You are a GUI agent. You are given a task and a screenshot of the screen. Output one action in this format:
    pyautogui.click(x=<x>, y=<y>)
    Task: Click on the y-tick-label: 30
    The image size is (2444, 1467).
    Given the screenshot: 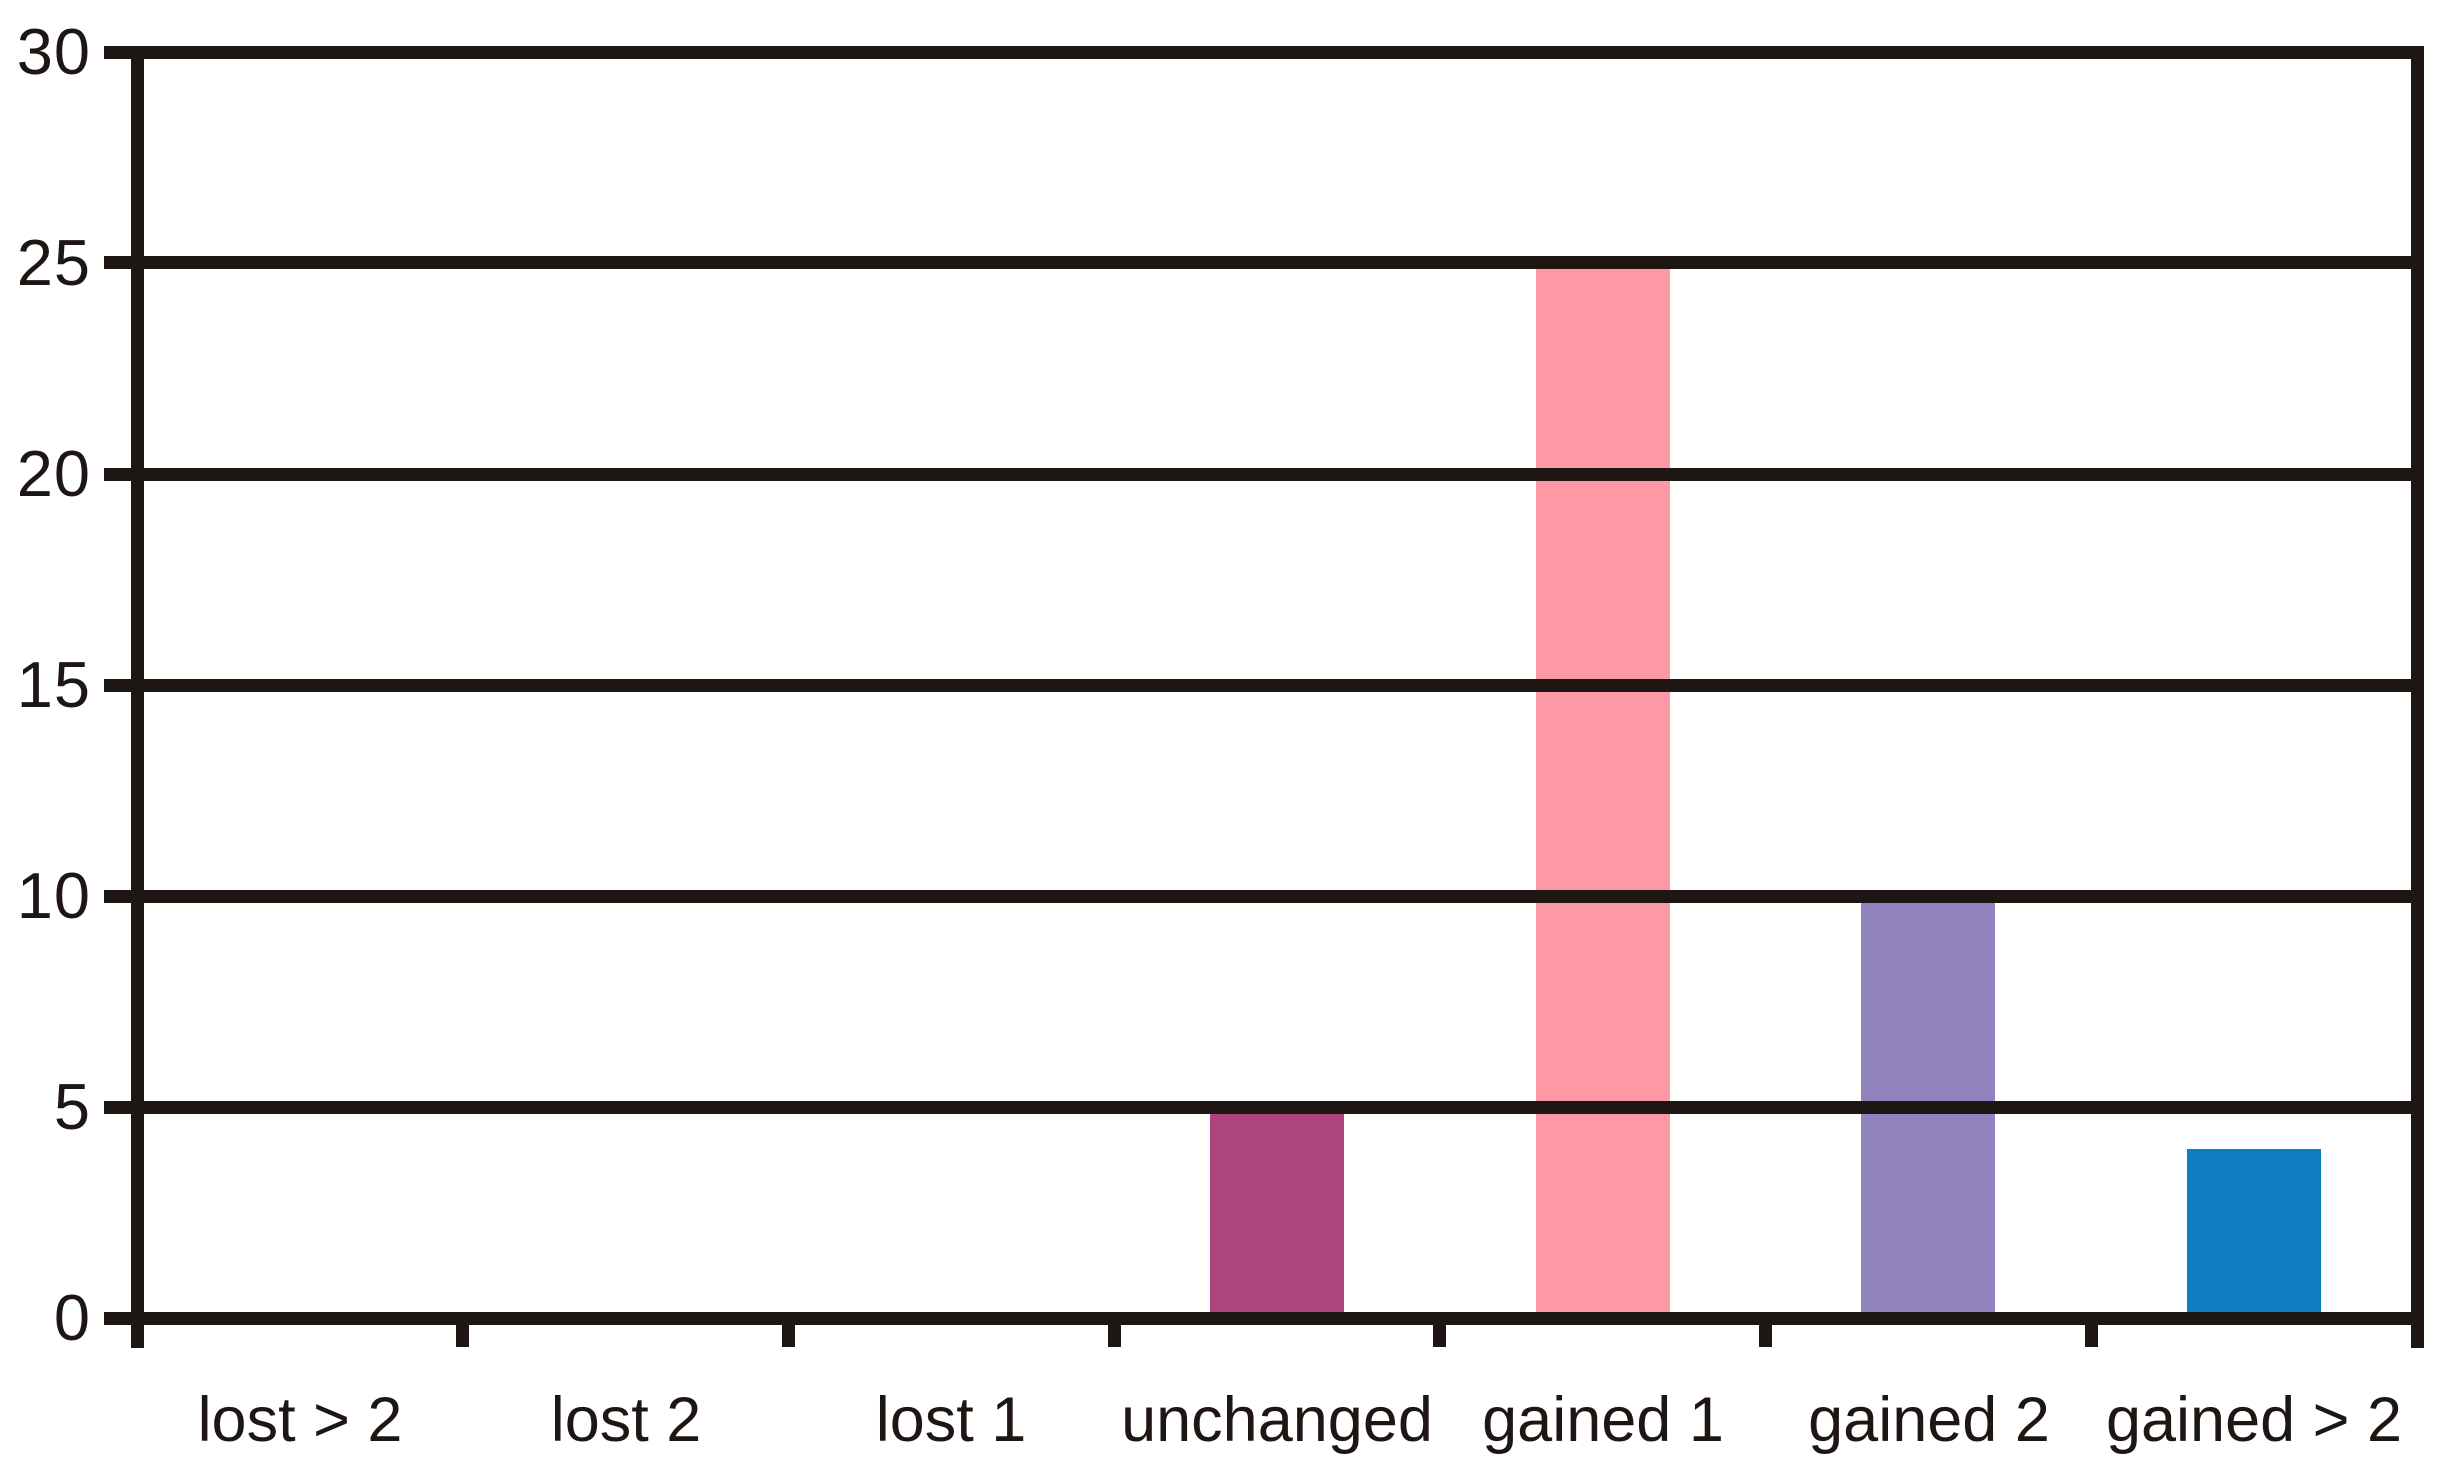 What is the action you would take?
    pyautogui.click(x=53, y=51)
    